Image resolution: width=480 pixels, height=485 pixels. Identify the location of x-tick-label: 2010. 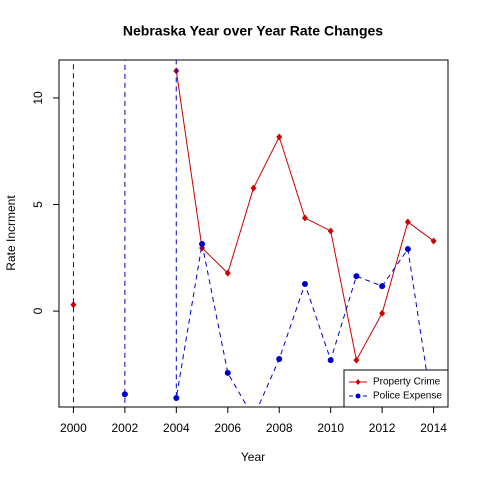
(330, 428).